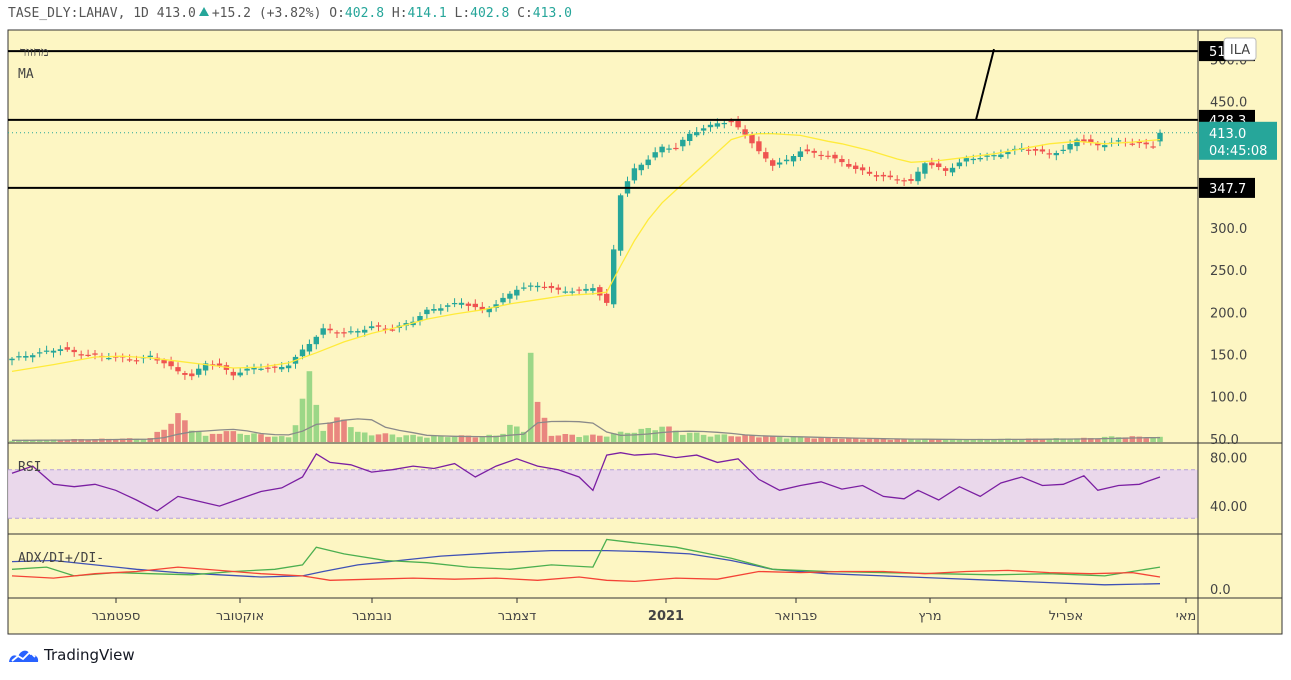  Describe the element at coordinates (1228, 507) in the screenshot. I see `rsi-tick-label: 40.00` at that location.